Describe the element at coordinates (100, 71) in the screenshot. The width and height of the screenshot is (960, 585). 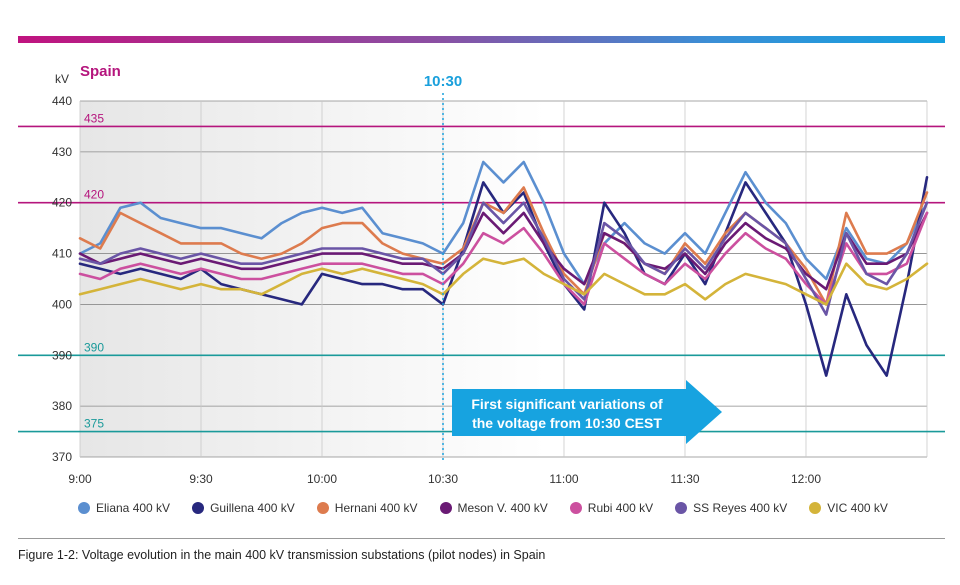
I see `chart-title: Spain` at that location.